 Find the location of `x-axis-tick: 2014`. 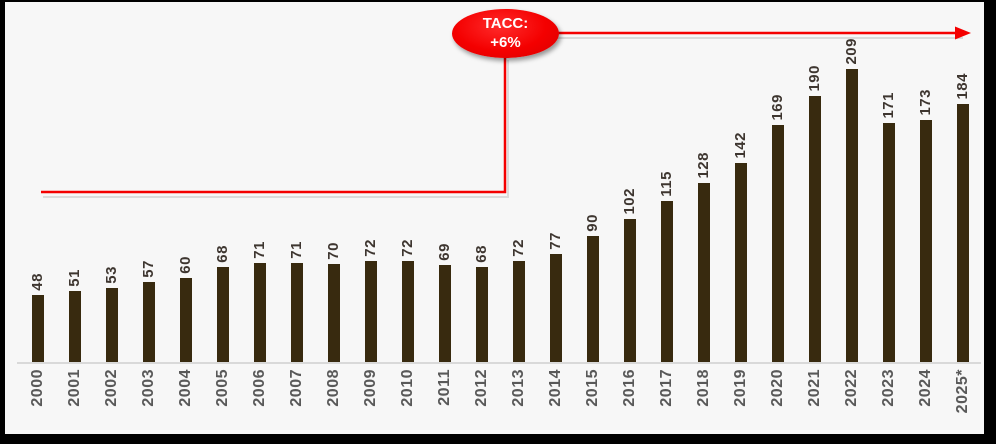

x-axis-tick: 2014 is located at coordinates (555, 388).